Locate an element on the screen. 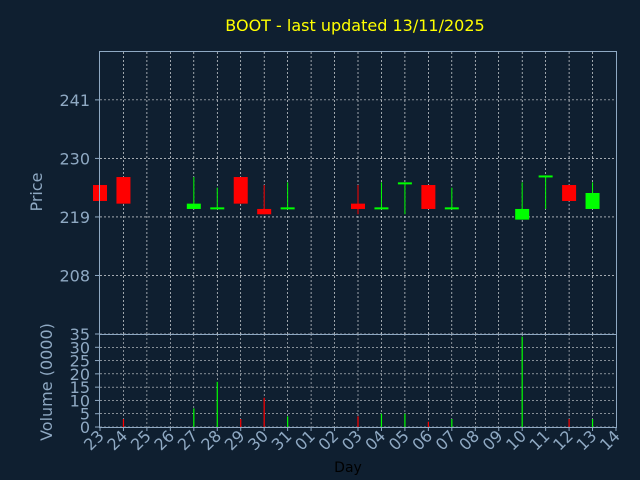 This screenshot has width=640, height=480. volume-tick-label: 15 is located at coordinates (80, 387).